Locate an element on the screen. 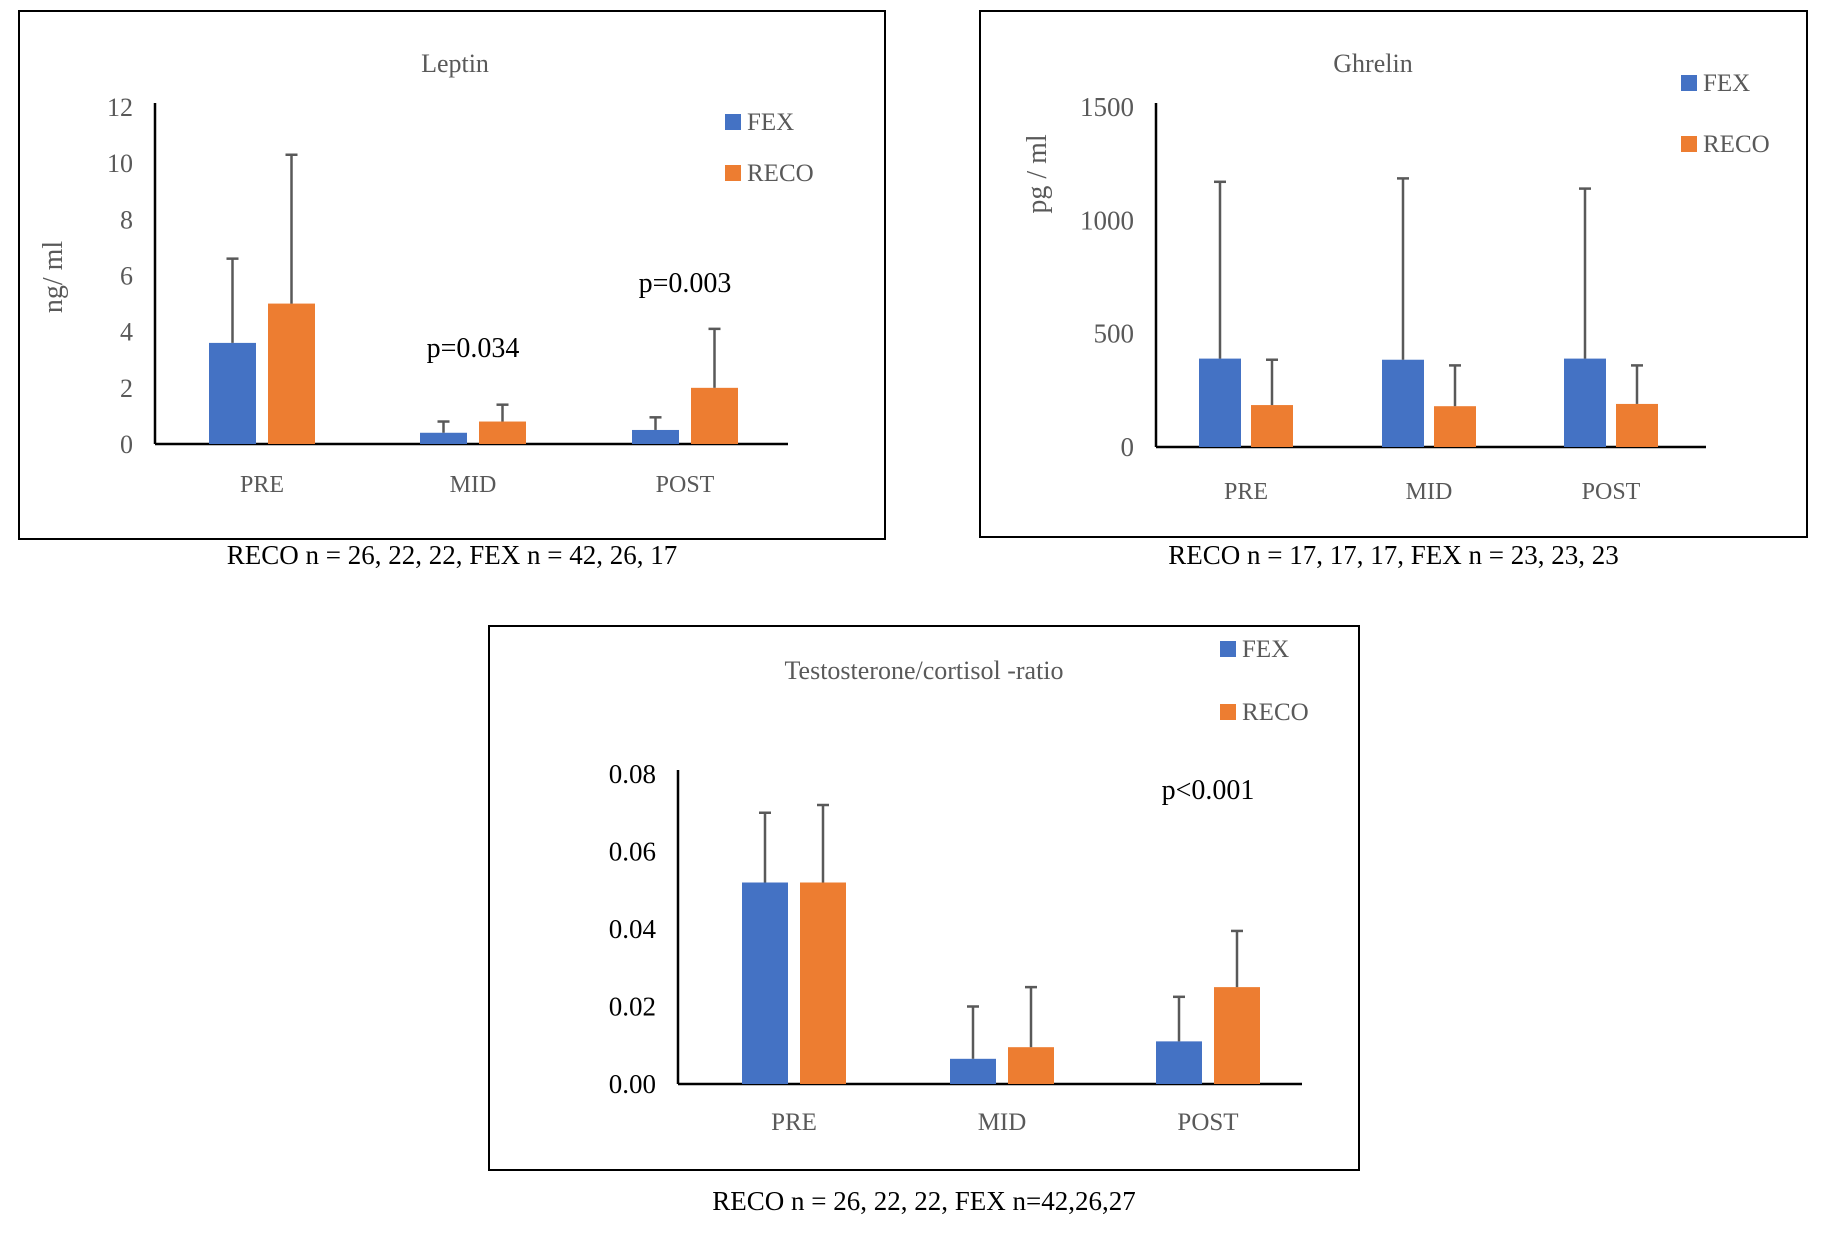 The image size is (1824, 1235). p-value-annotation: p=0.003 is located at coordinates (685, 283).